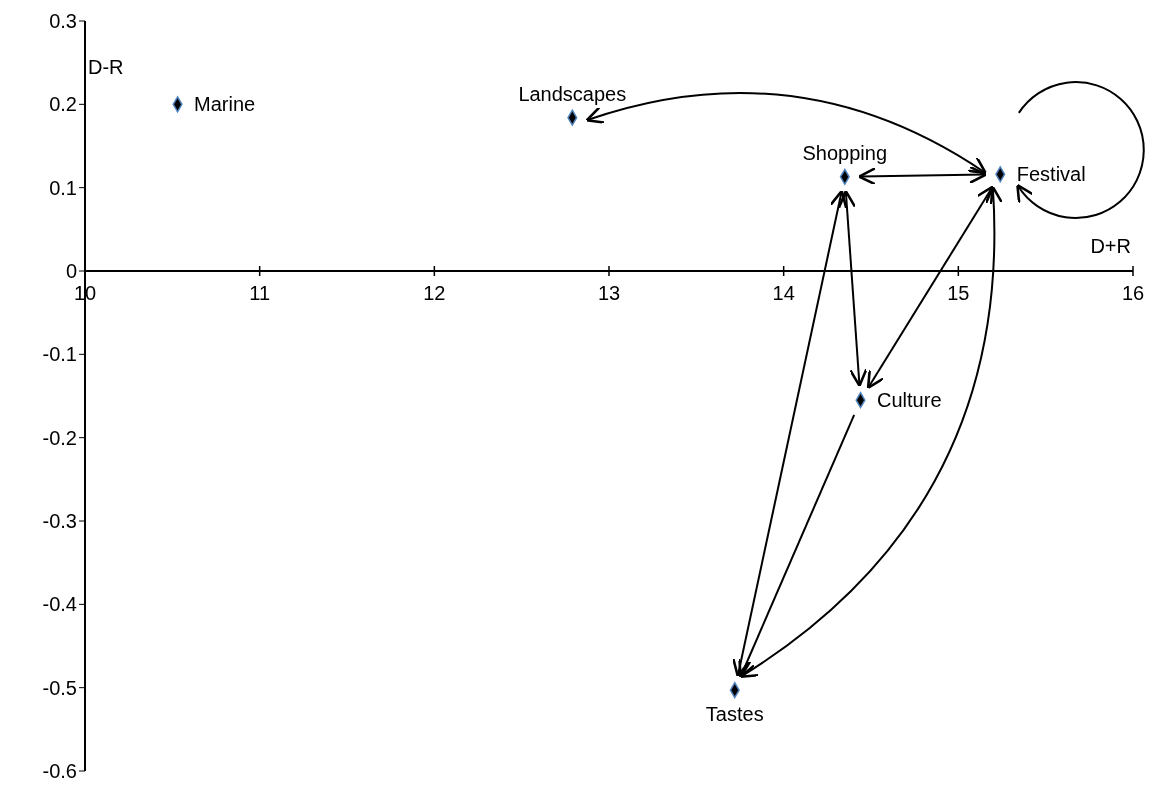 Image resolution: width=1152 pixels, height=786 pixels. What do you see at coordinates (59, 771) in the screenshot?
I see `y-tick-label: -0.6` at bounding box center [59, 771].